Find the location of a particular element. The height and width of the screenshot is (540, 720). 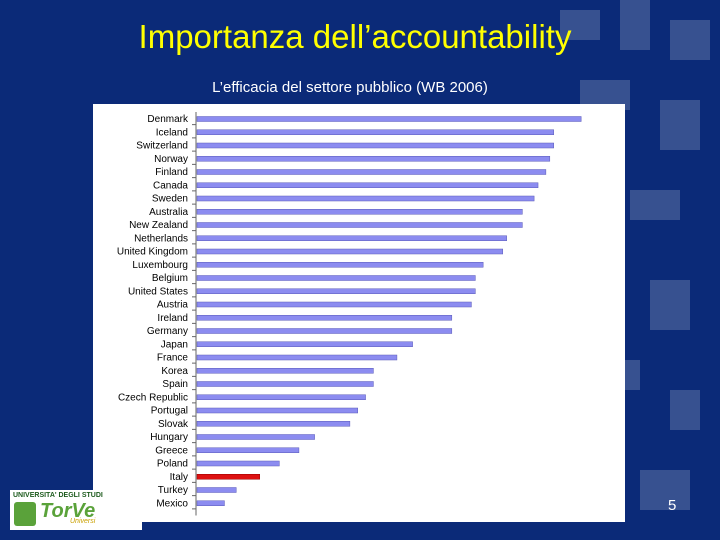

bar-ireland is located at coordinates (324, 318).